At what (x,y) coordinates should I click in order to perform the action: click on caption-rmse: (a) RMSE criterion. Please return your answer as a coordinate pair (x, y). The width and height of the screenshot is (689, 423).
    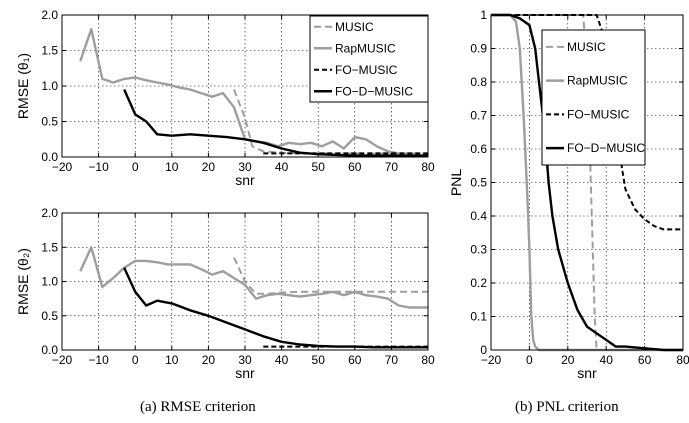
    Looking at the image, I should click on (198, 407).